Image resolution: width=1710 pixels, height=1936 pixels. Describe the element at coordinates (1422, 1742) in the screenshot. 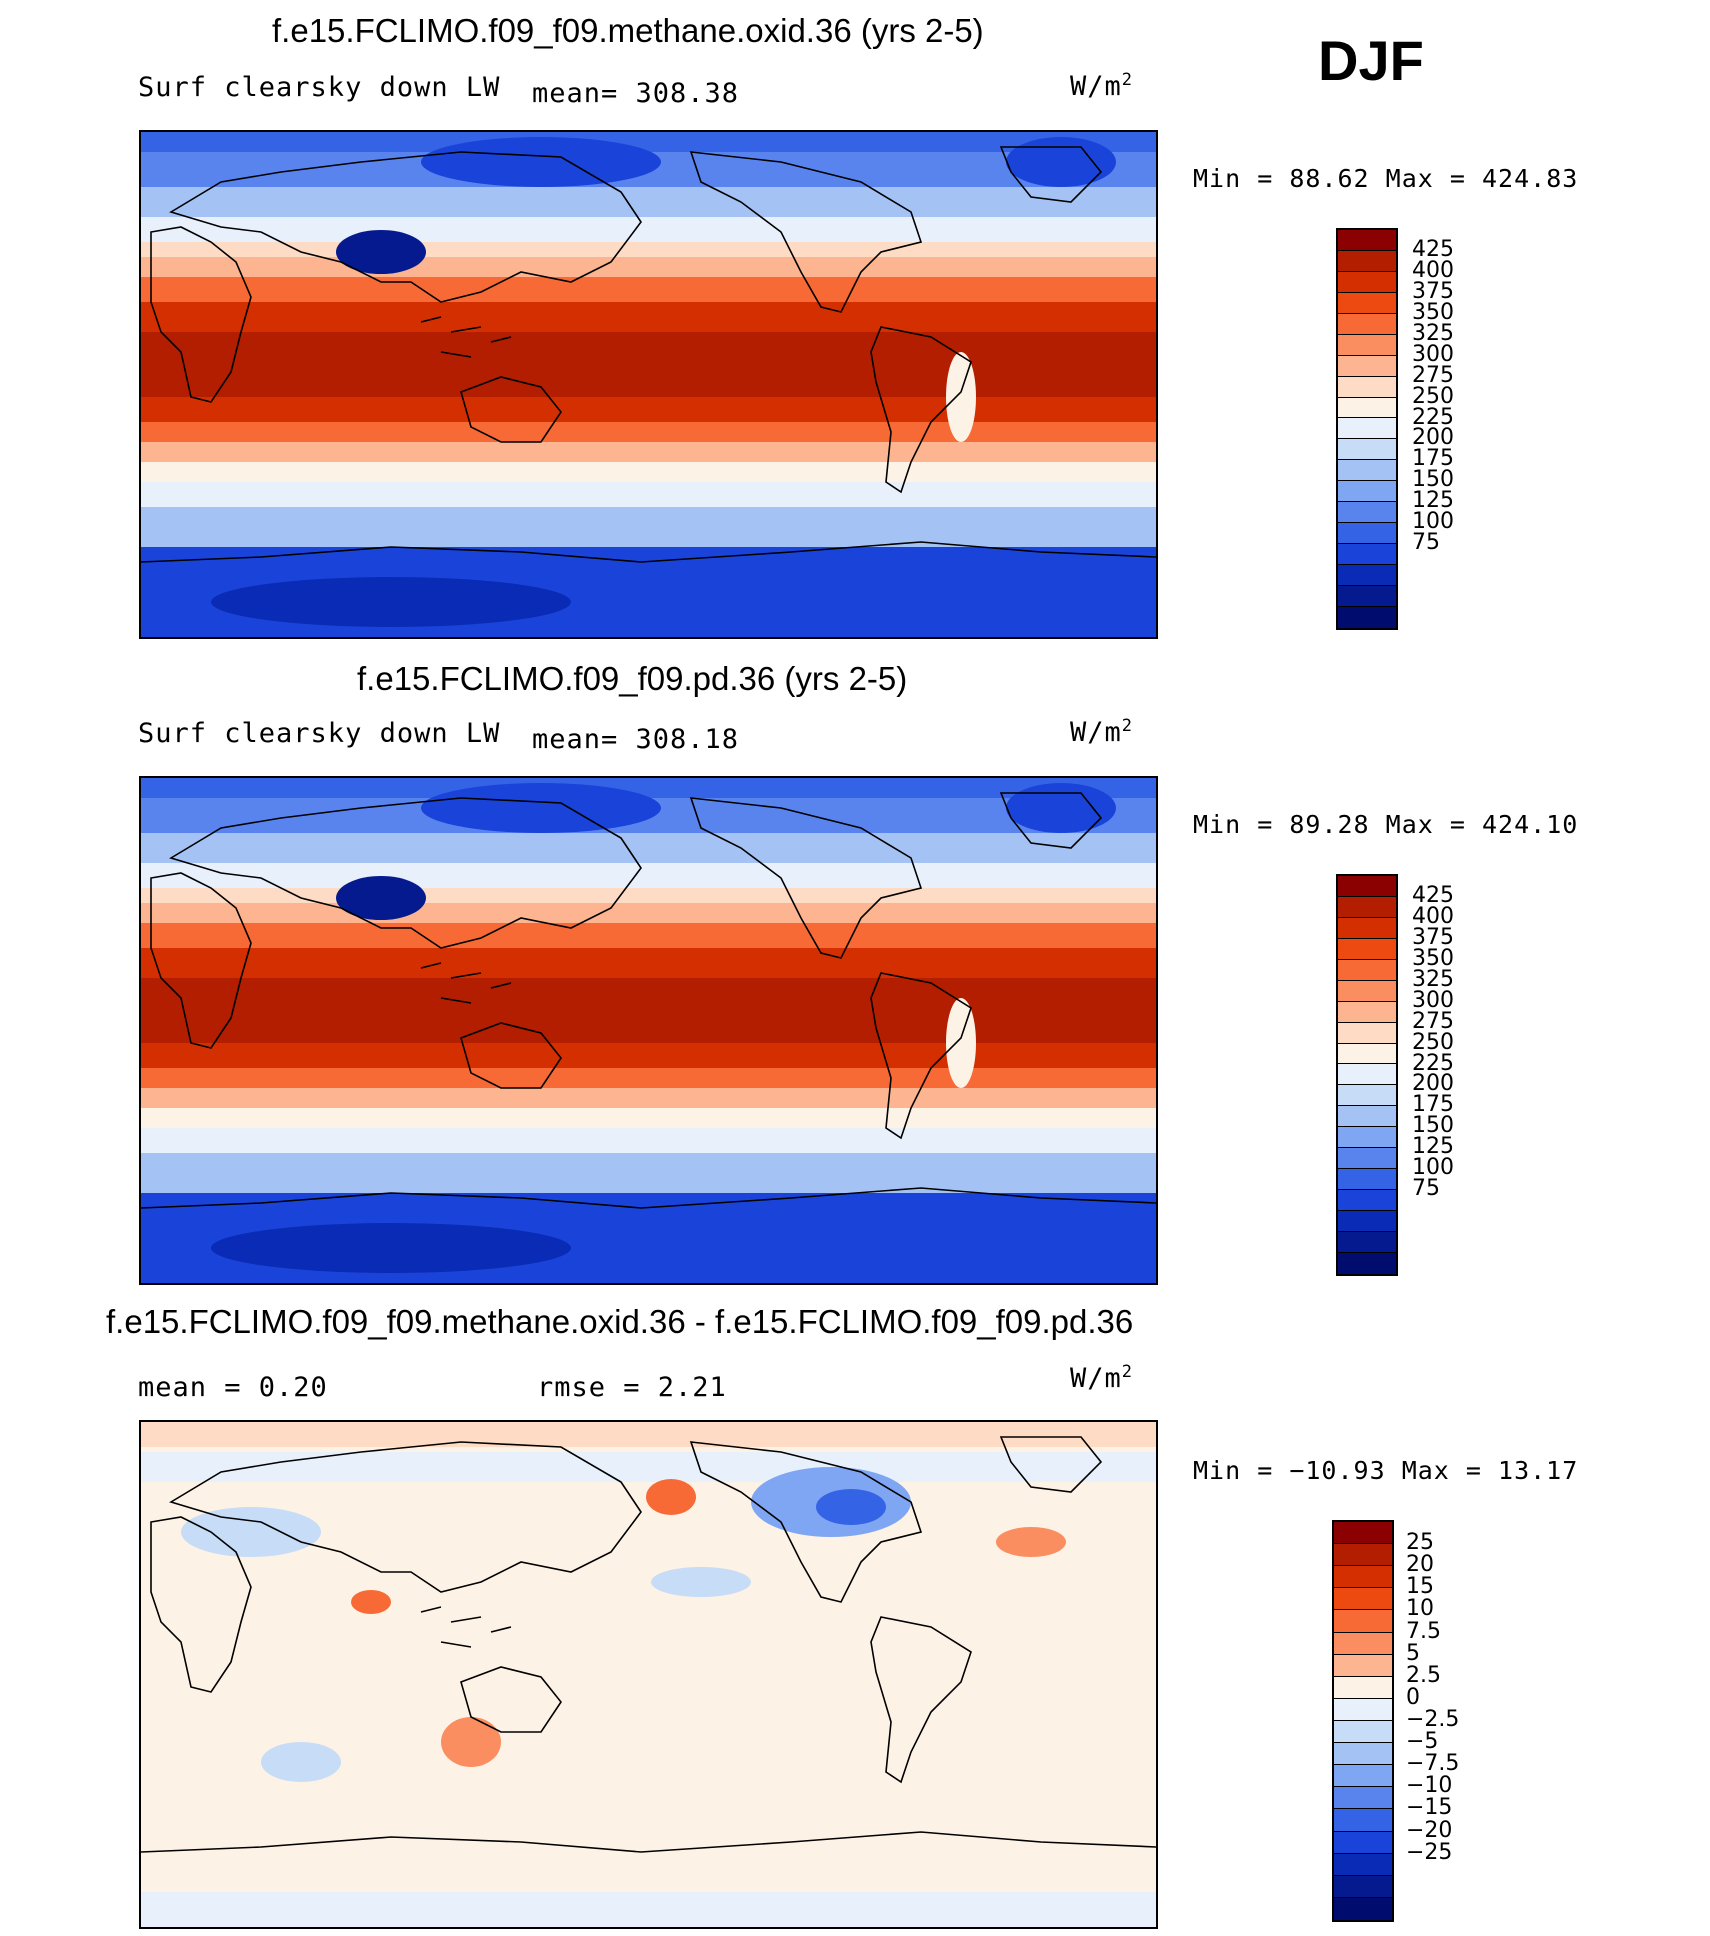

I see `colorbar-tick-label: −5` at that location.